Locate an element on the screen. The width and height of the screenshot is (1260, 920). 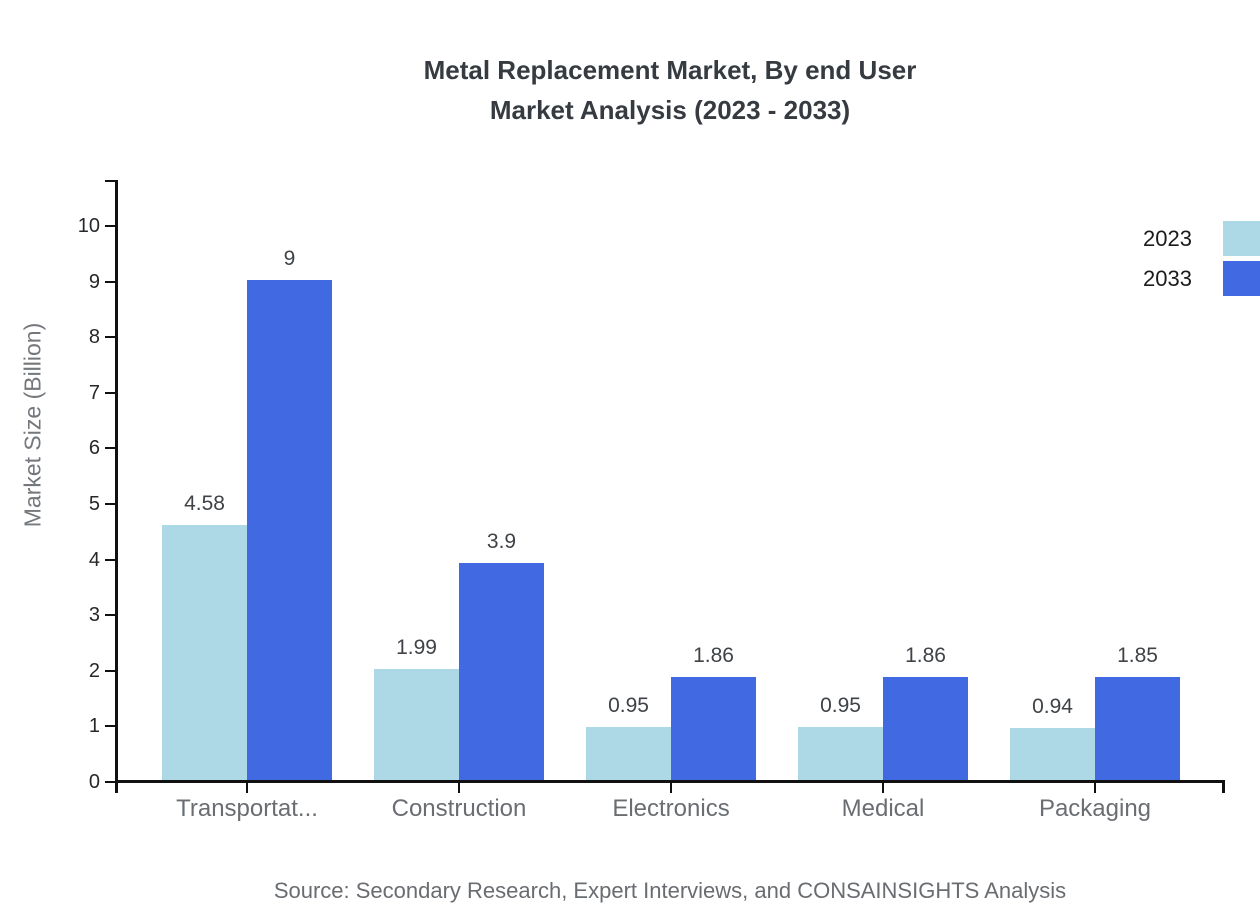
y-tick-label: 3 is located at coordinates (94, 615).